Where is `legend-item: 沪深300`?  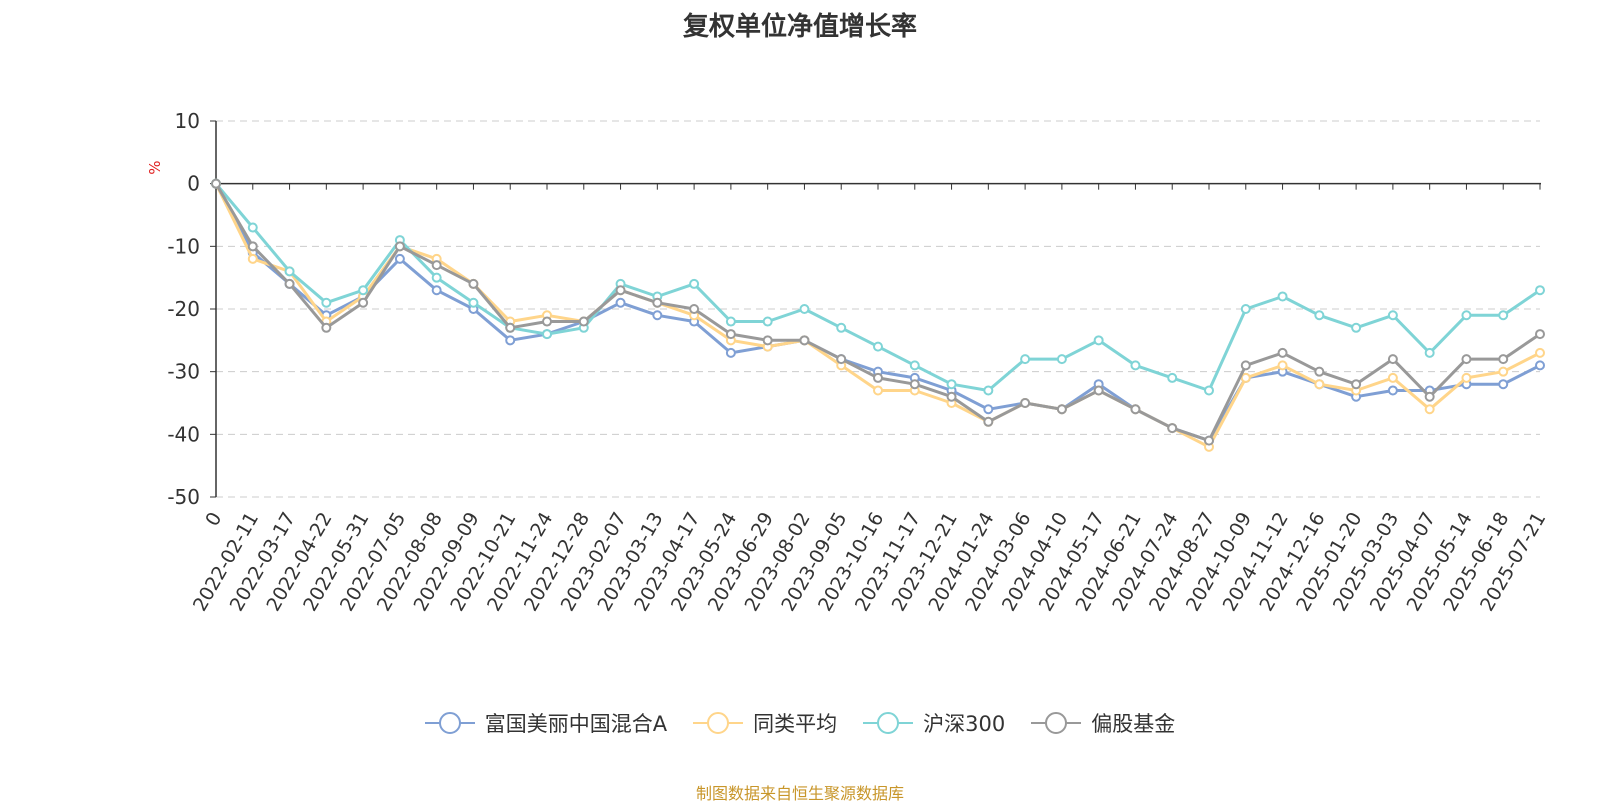 legend-item: 沪深300 is located at coordinates (934, 723).